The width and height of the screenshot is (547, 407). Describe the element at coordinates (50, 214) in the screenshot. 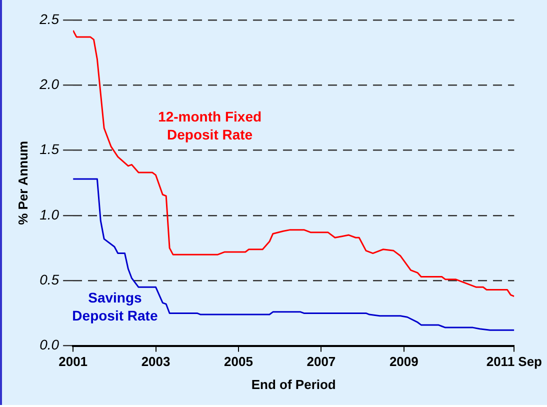

I see `y-tick-label: 1.0` at that location.